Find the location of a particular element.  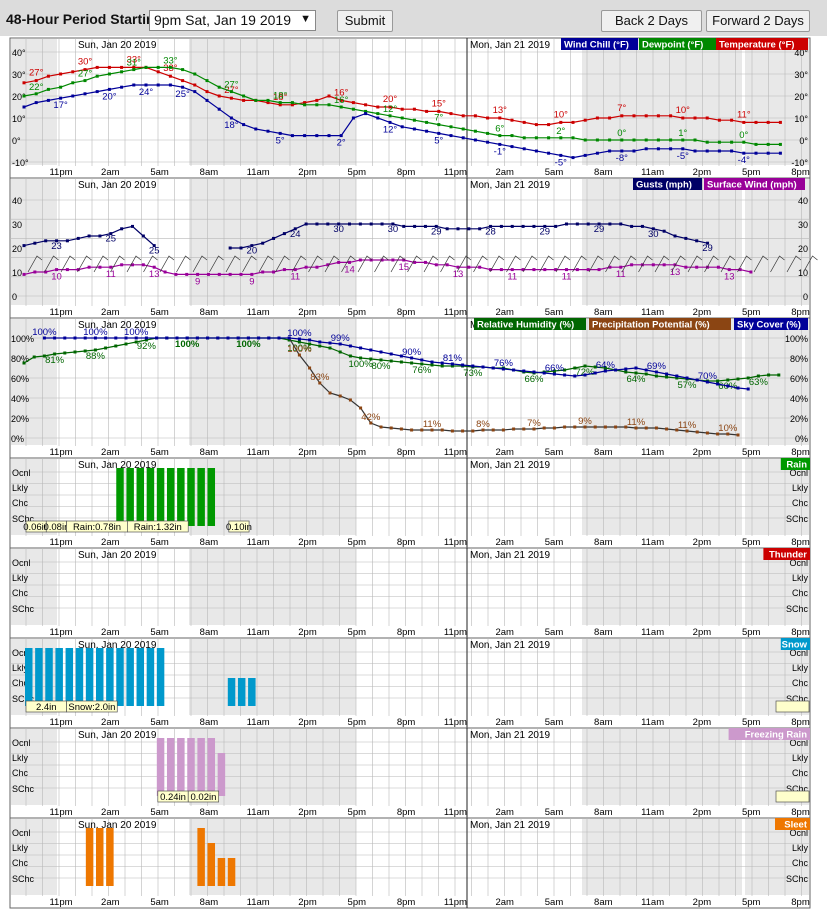

hour-label: 11pm is located at coordinates (455, 172).